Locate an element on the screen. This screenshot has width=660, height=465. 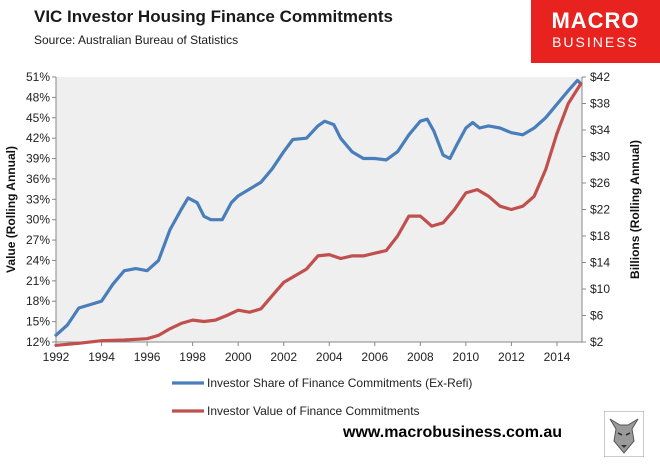
chart-title: VIC Investor Housing Finance Commitments is located at coordinates (213, 16).